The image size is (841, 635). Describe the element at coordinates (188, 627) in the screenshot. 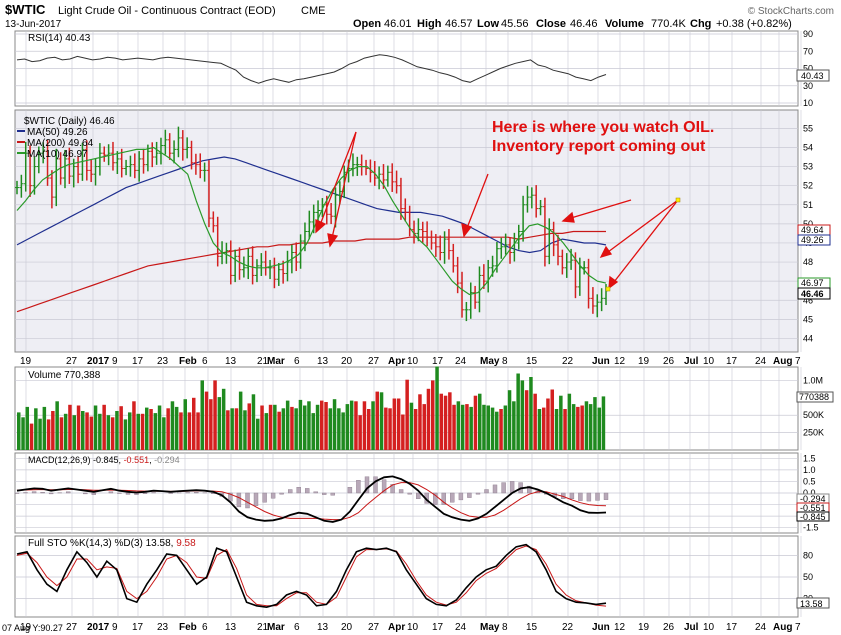

I see `date-tick-label: Feb` at that location.